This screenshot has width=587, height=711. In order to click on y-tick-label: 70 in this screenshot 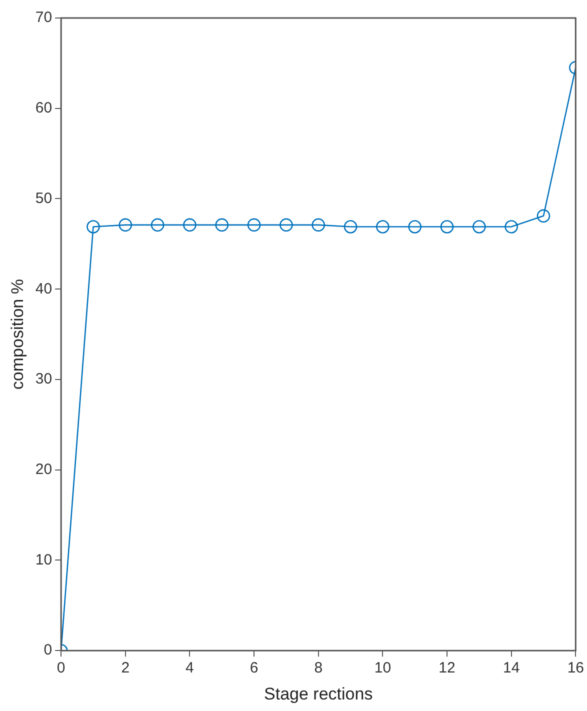, I will do `click(43, 17)`.